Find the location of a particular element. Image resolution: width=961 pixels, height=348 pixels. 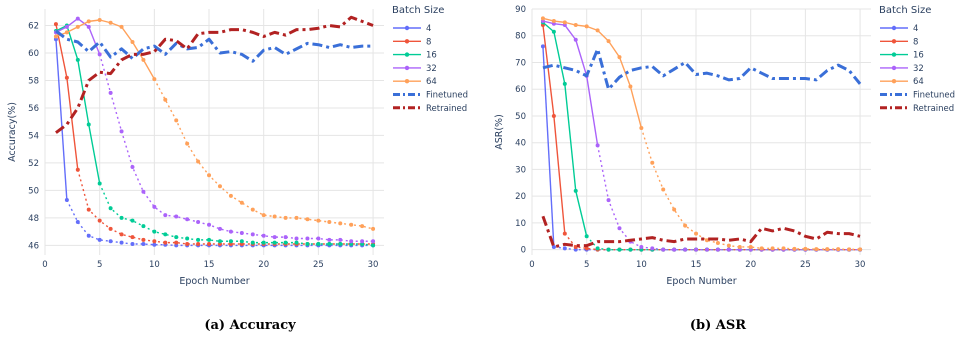

asr-ytick-label: 60 is located at coordinates (520, 90).